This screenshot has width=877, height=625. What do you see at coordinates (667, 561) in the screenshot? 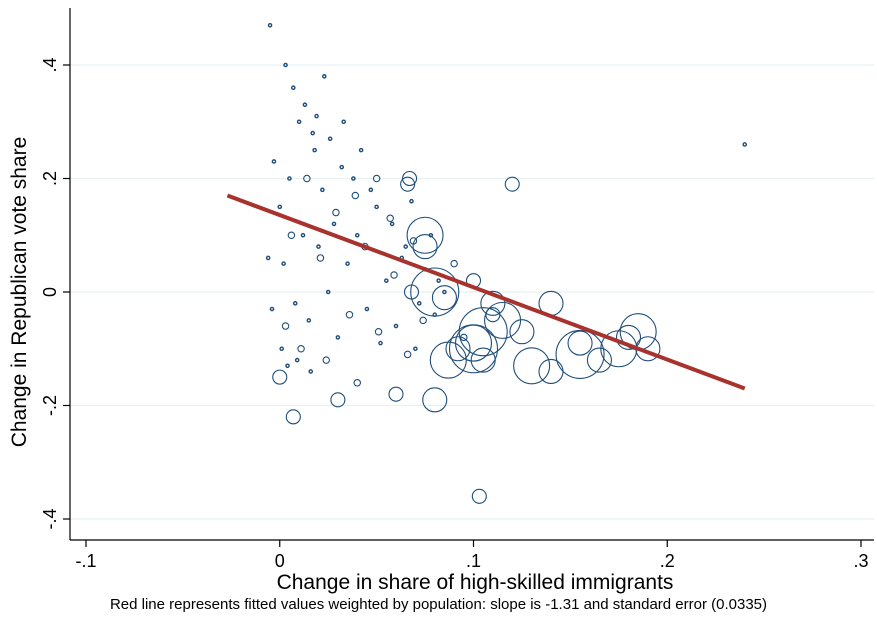
I see `x-tick-label-3: .2` at bounding box center [667, 561].